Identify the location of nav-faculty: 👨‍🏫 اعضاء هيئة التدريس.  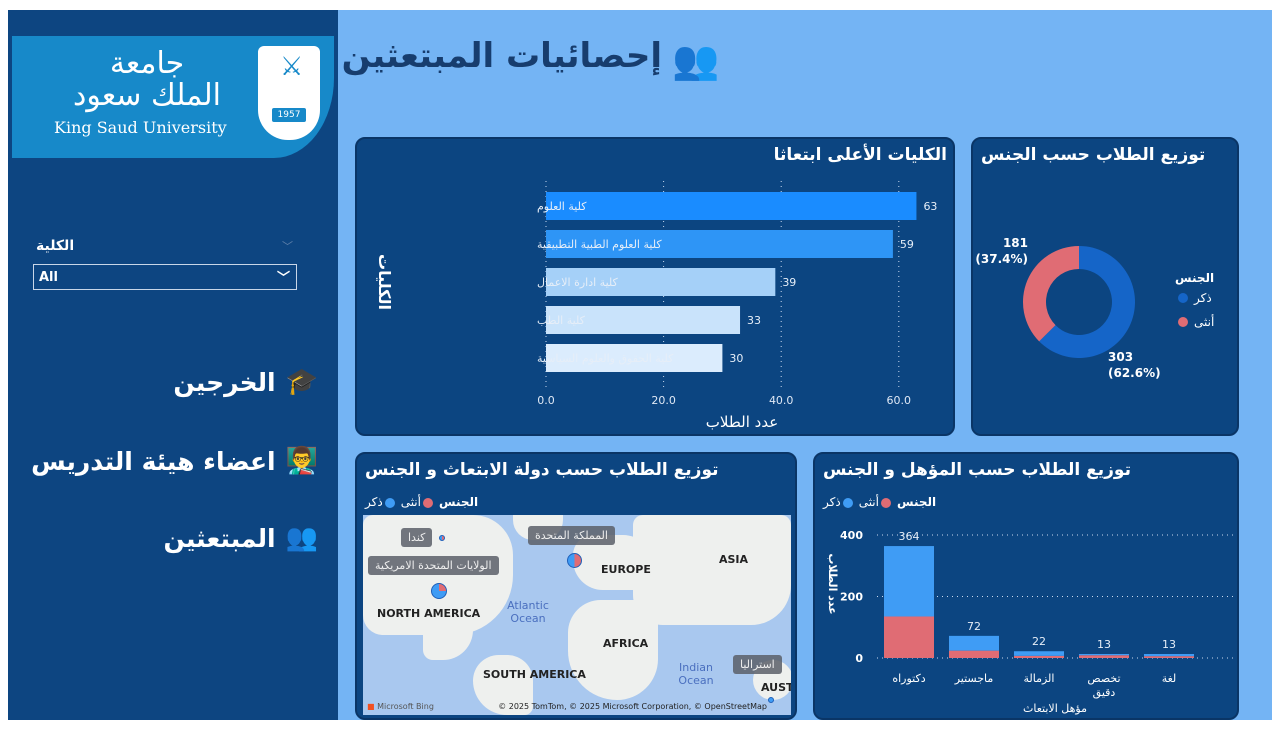
(174, 461).